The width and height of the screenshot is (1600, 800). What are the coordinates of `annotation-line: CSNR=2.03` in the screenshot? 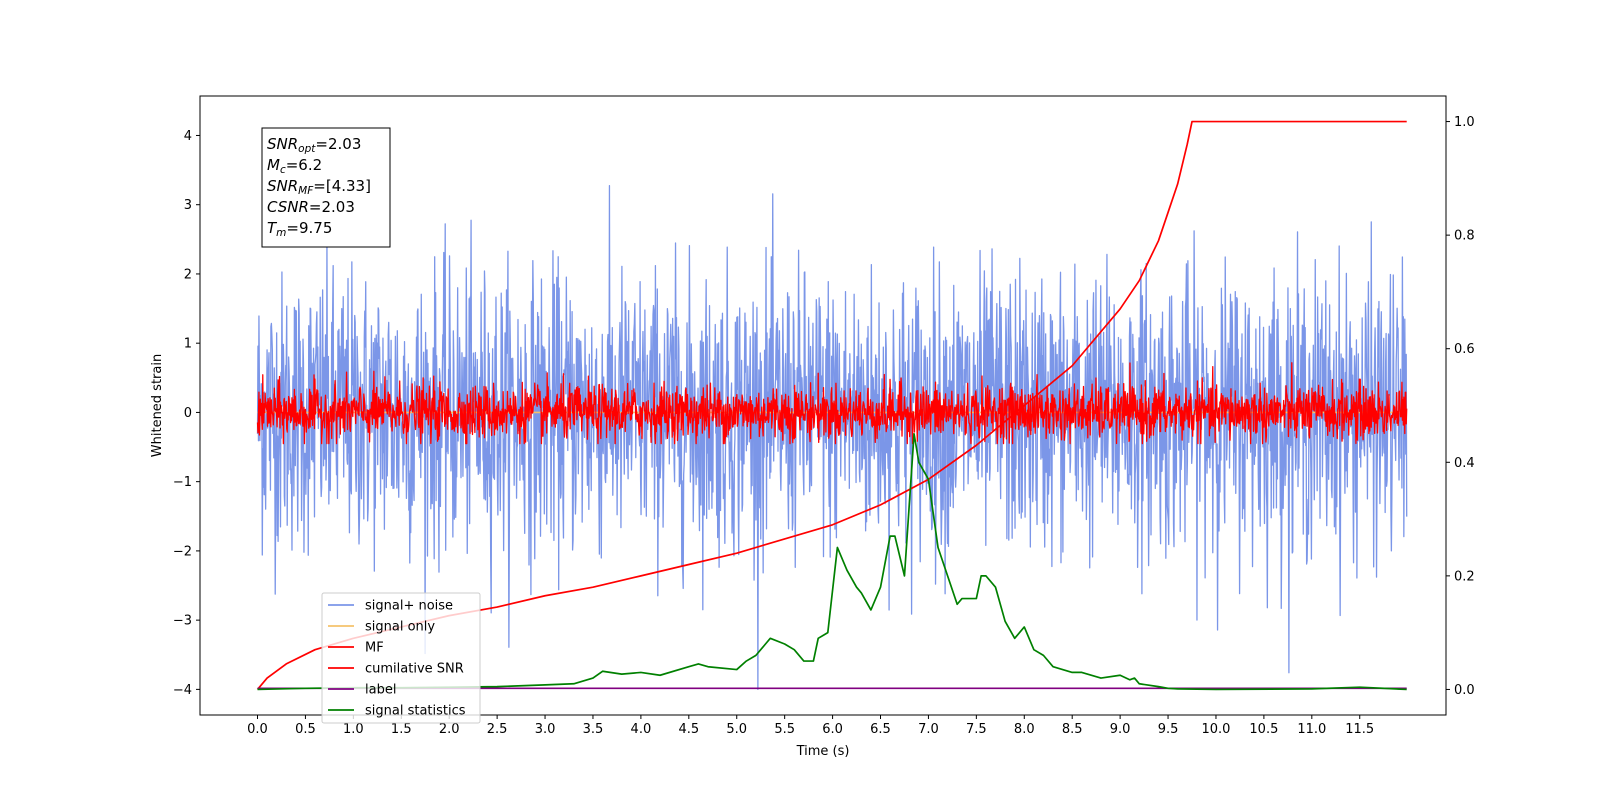 It's located at (311, 207).